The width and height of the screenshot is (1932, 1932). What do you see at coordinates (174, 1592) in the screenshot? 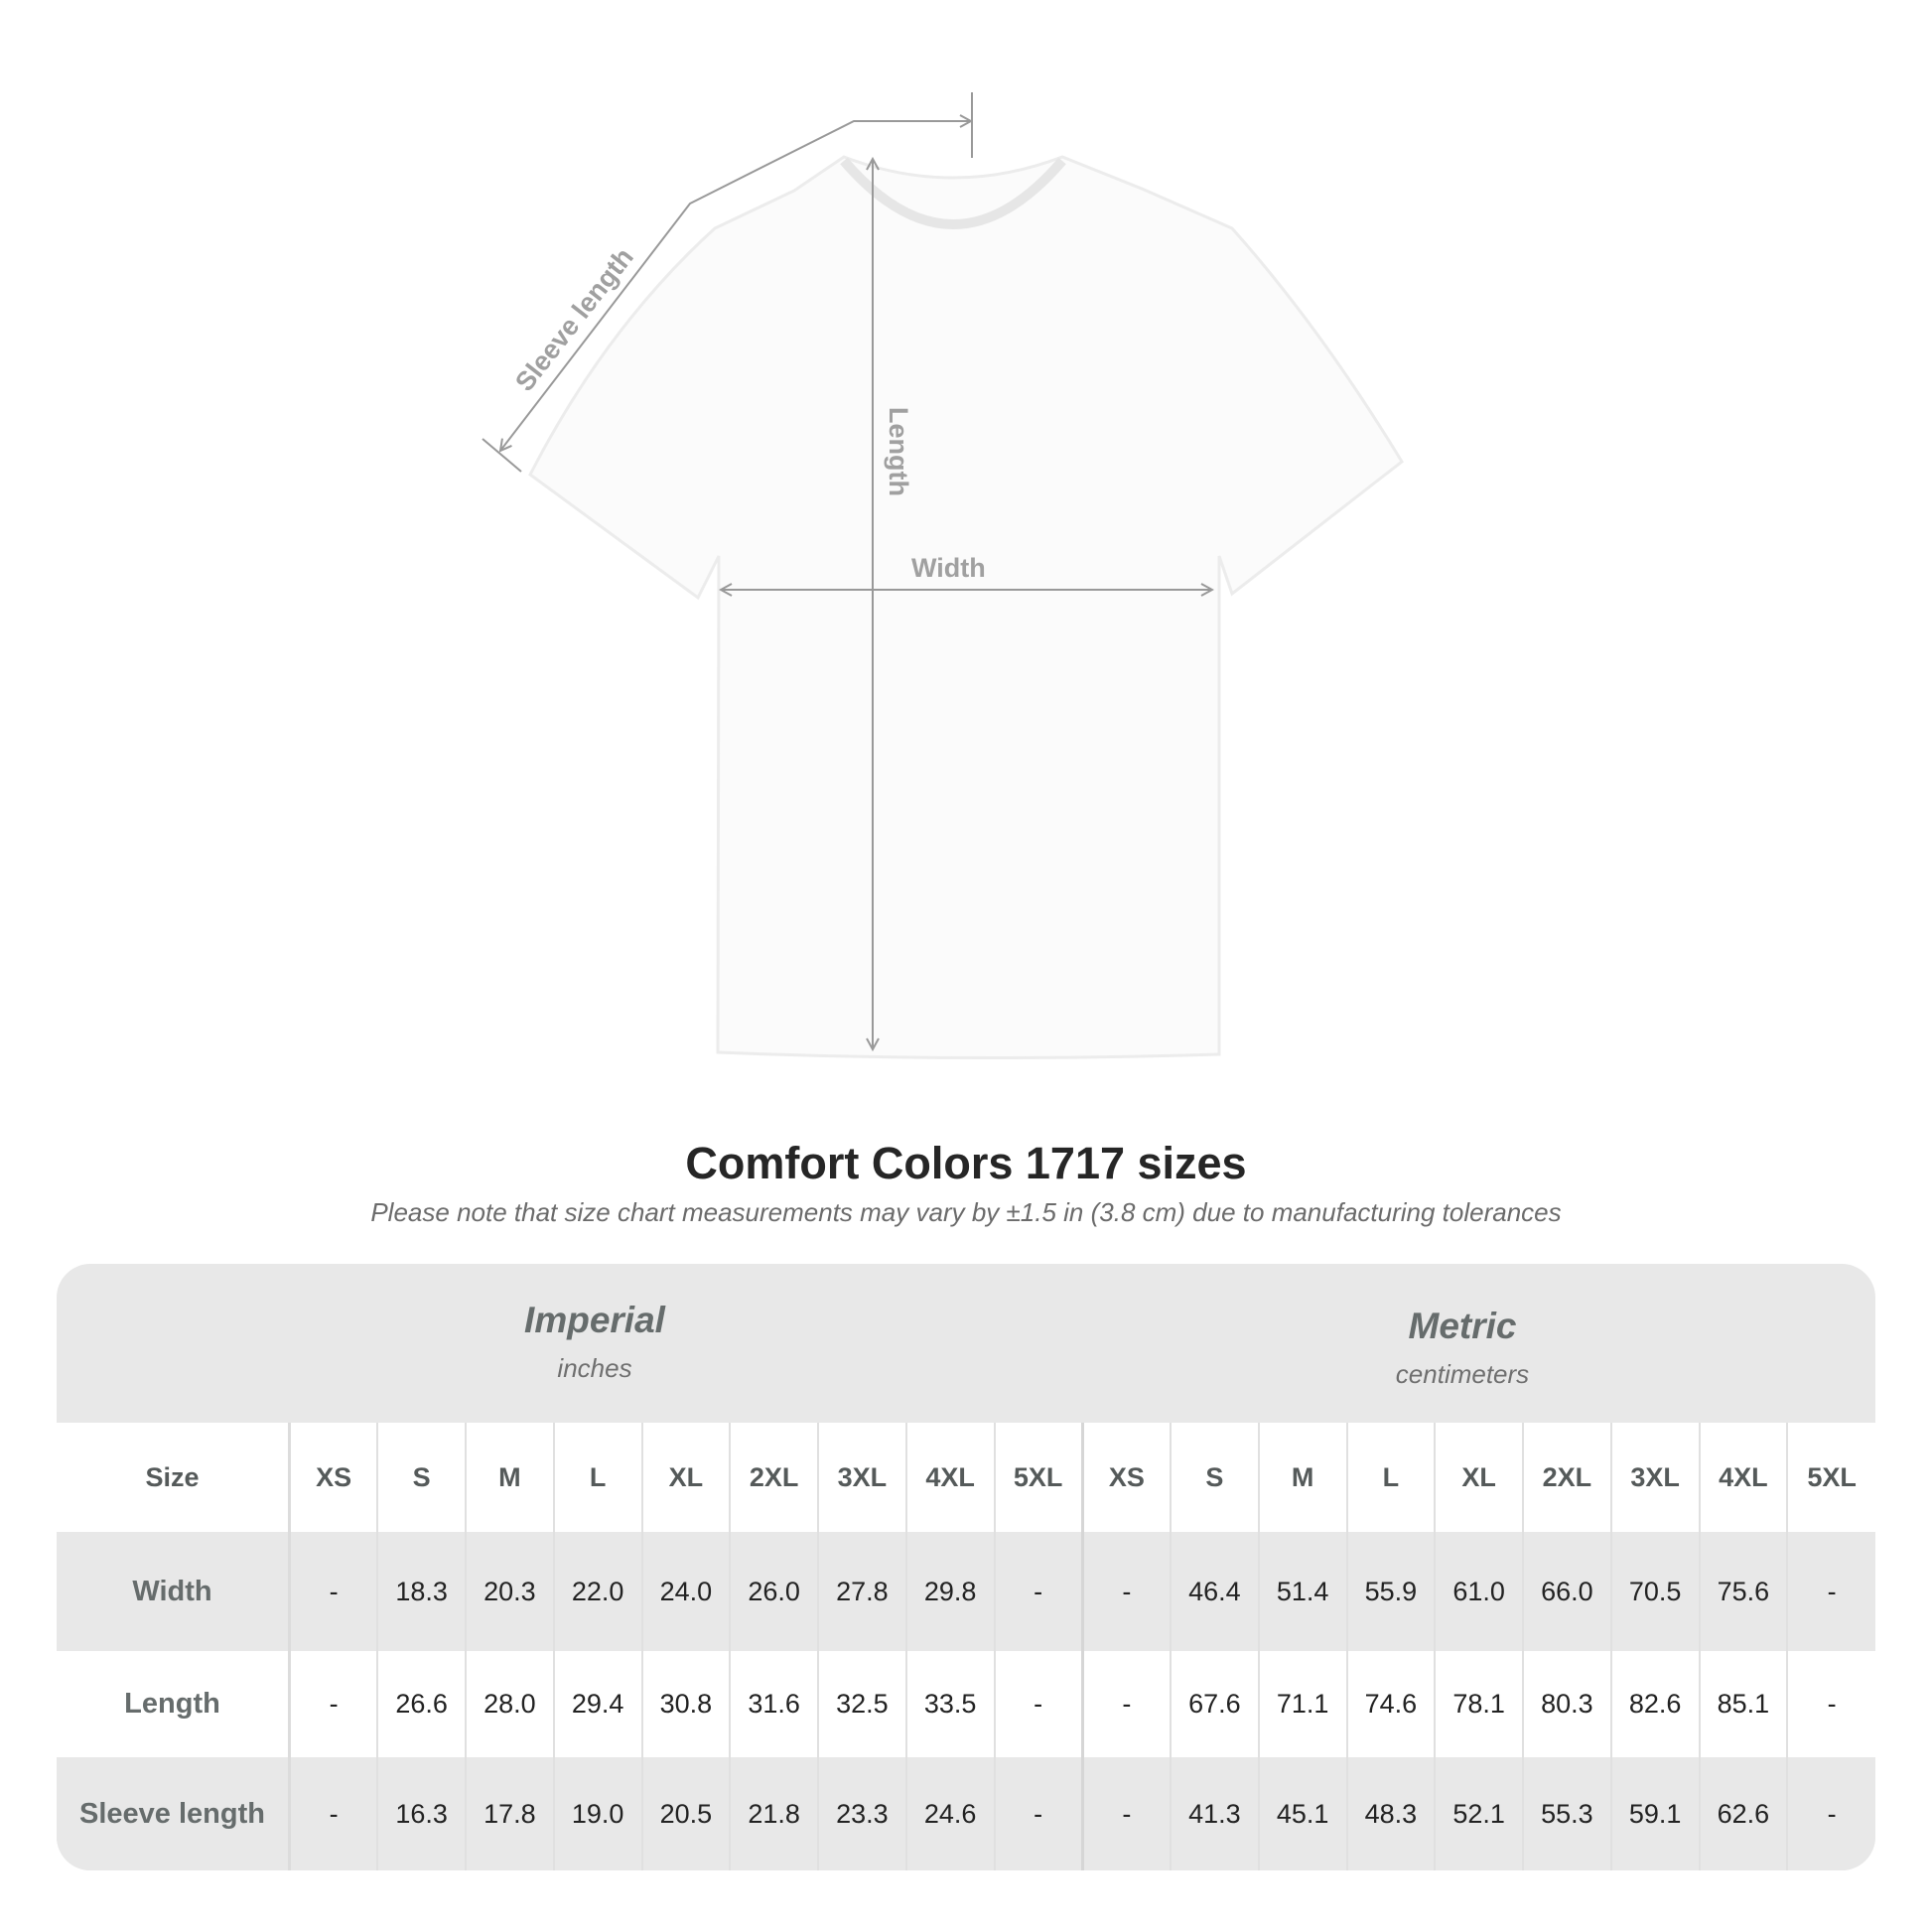
I see `row-label: Width` at bounding box center [174, 1592].